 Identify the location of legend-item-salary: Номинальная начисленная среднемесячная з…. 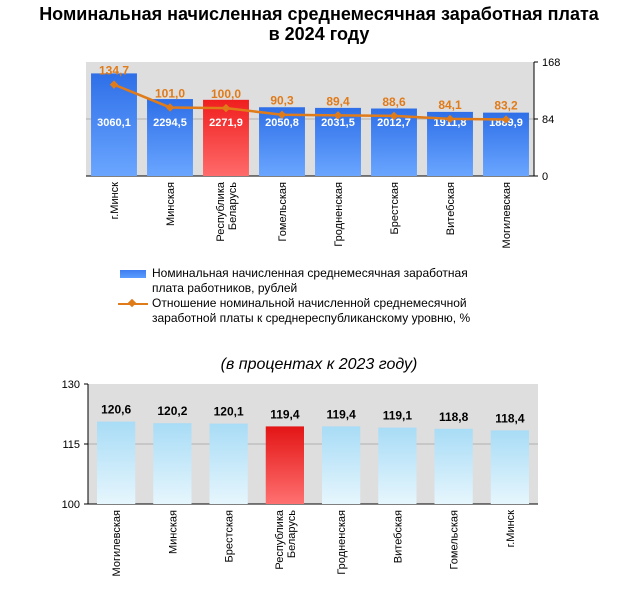
(318, 281).